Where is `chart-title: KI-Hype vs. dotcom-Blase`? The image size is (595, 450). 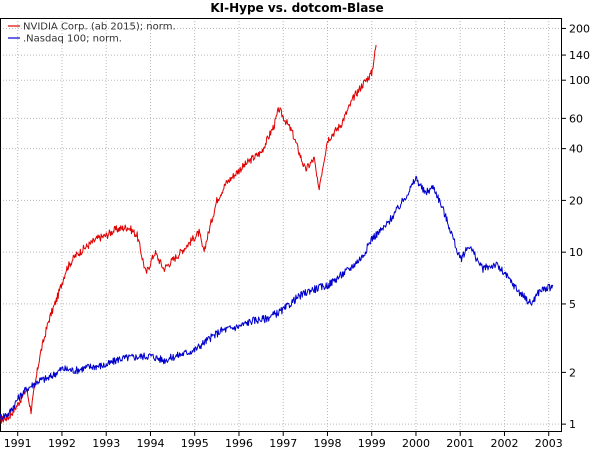
chart-title: KI-Hype vs. dotcom-Blase is located at coordinates (296, 8).